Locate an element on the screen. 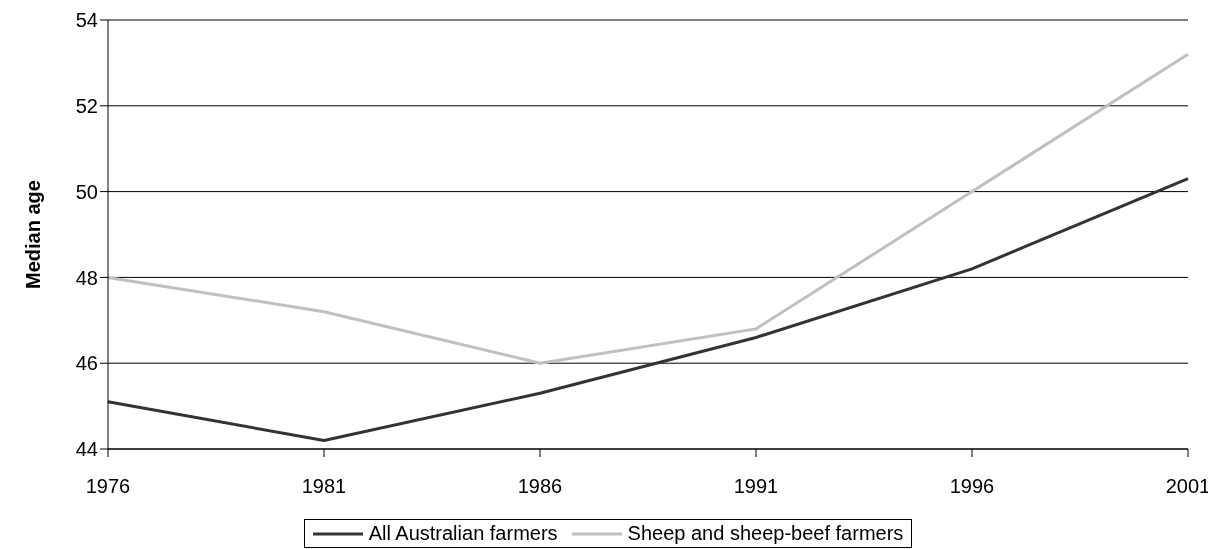  y-tick-label: 46 is located at coordinates (86, 363).